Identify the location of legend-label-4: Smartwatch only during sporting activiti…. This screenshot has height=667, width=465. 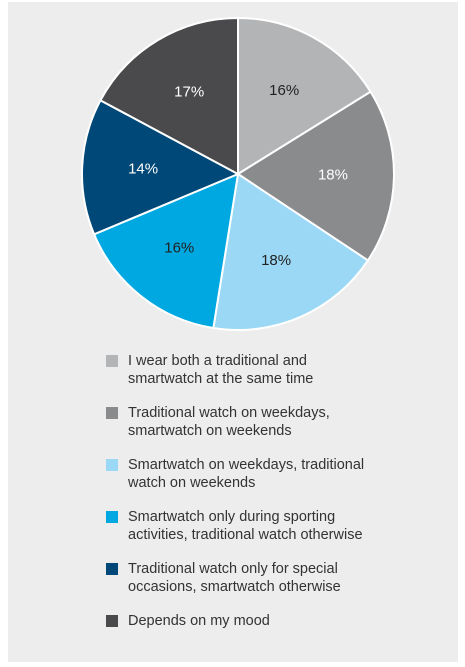
(245, 526).